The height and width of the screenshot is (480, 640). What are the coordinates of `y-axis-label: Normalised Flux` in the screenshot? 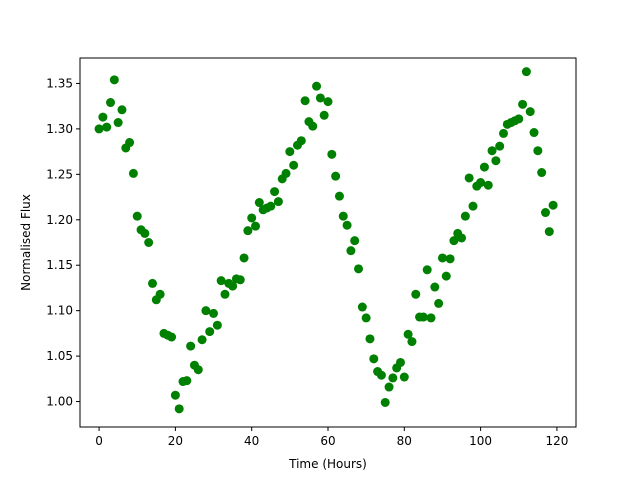 It's located at (26, 242).